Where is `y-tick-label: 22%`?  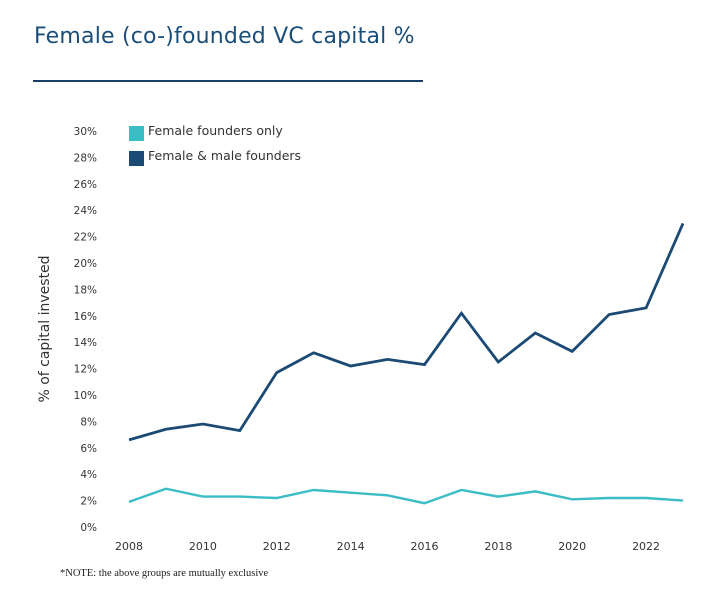
y-tick-label: 22% is located at coordinates (85, 238).